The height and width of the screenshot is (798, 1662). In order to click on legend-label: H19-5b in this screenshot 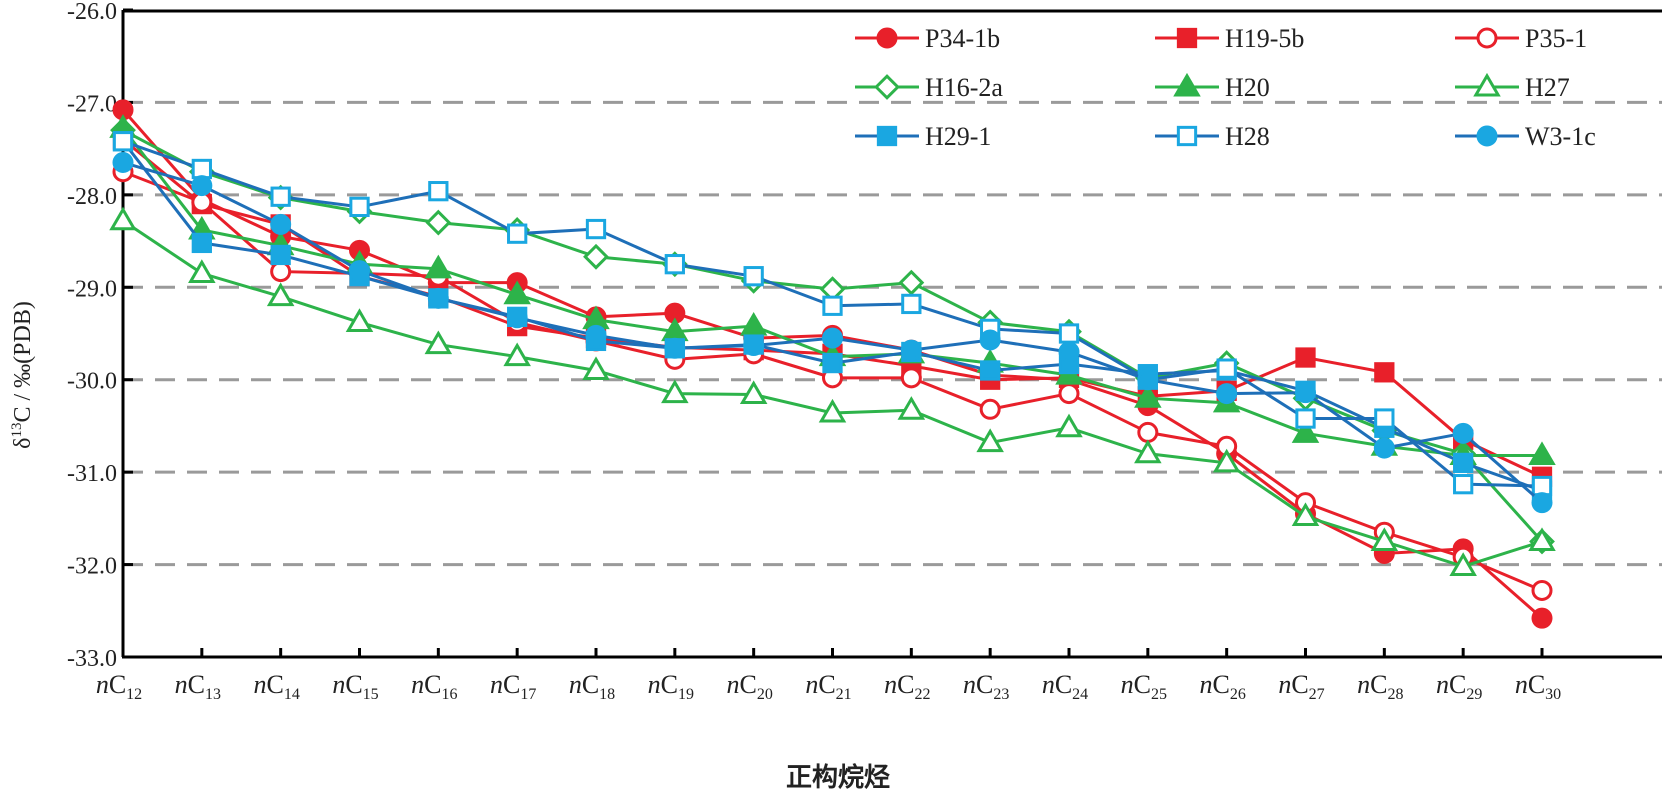, I will do `click(1264, 38)`.